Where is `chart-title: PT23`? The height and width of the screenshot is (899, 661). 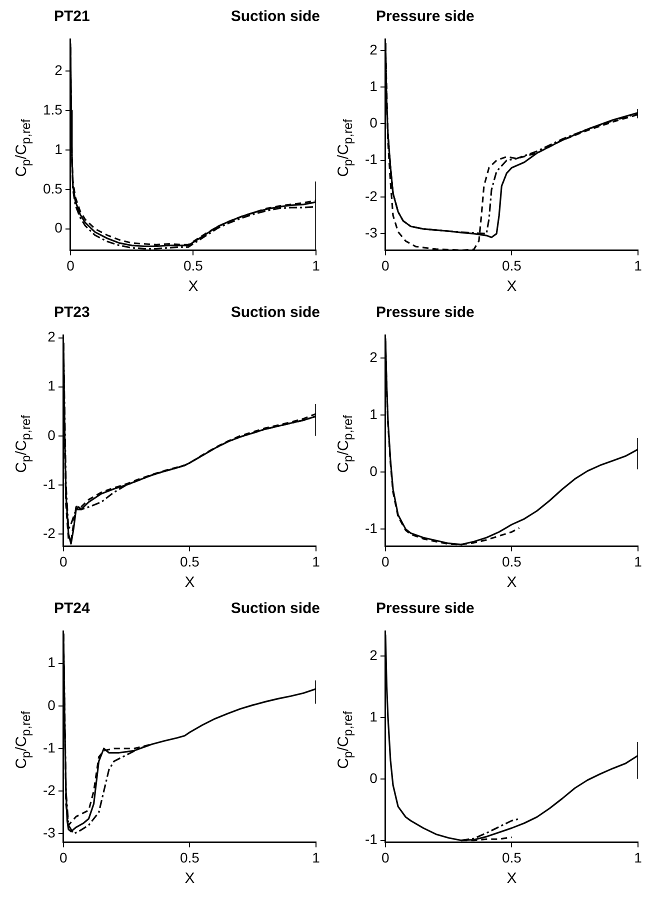 chart-title: PT23 is located at coordinates (72, 312).